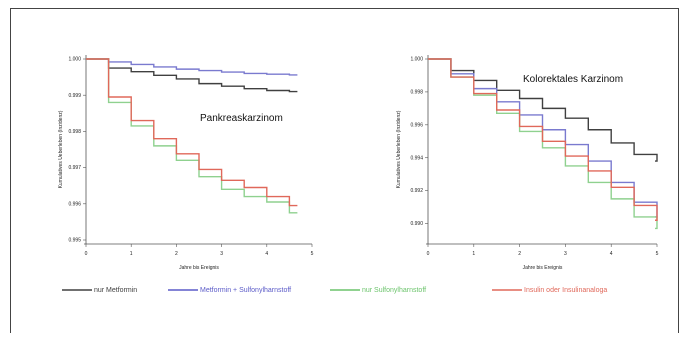  Describe the element at coordinates (416, 191) in the screenshot. I see `y-tick-label: 0.992` at that location.